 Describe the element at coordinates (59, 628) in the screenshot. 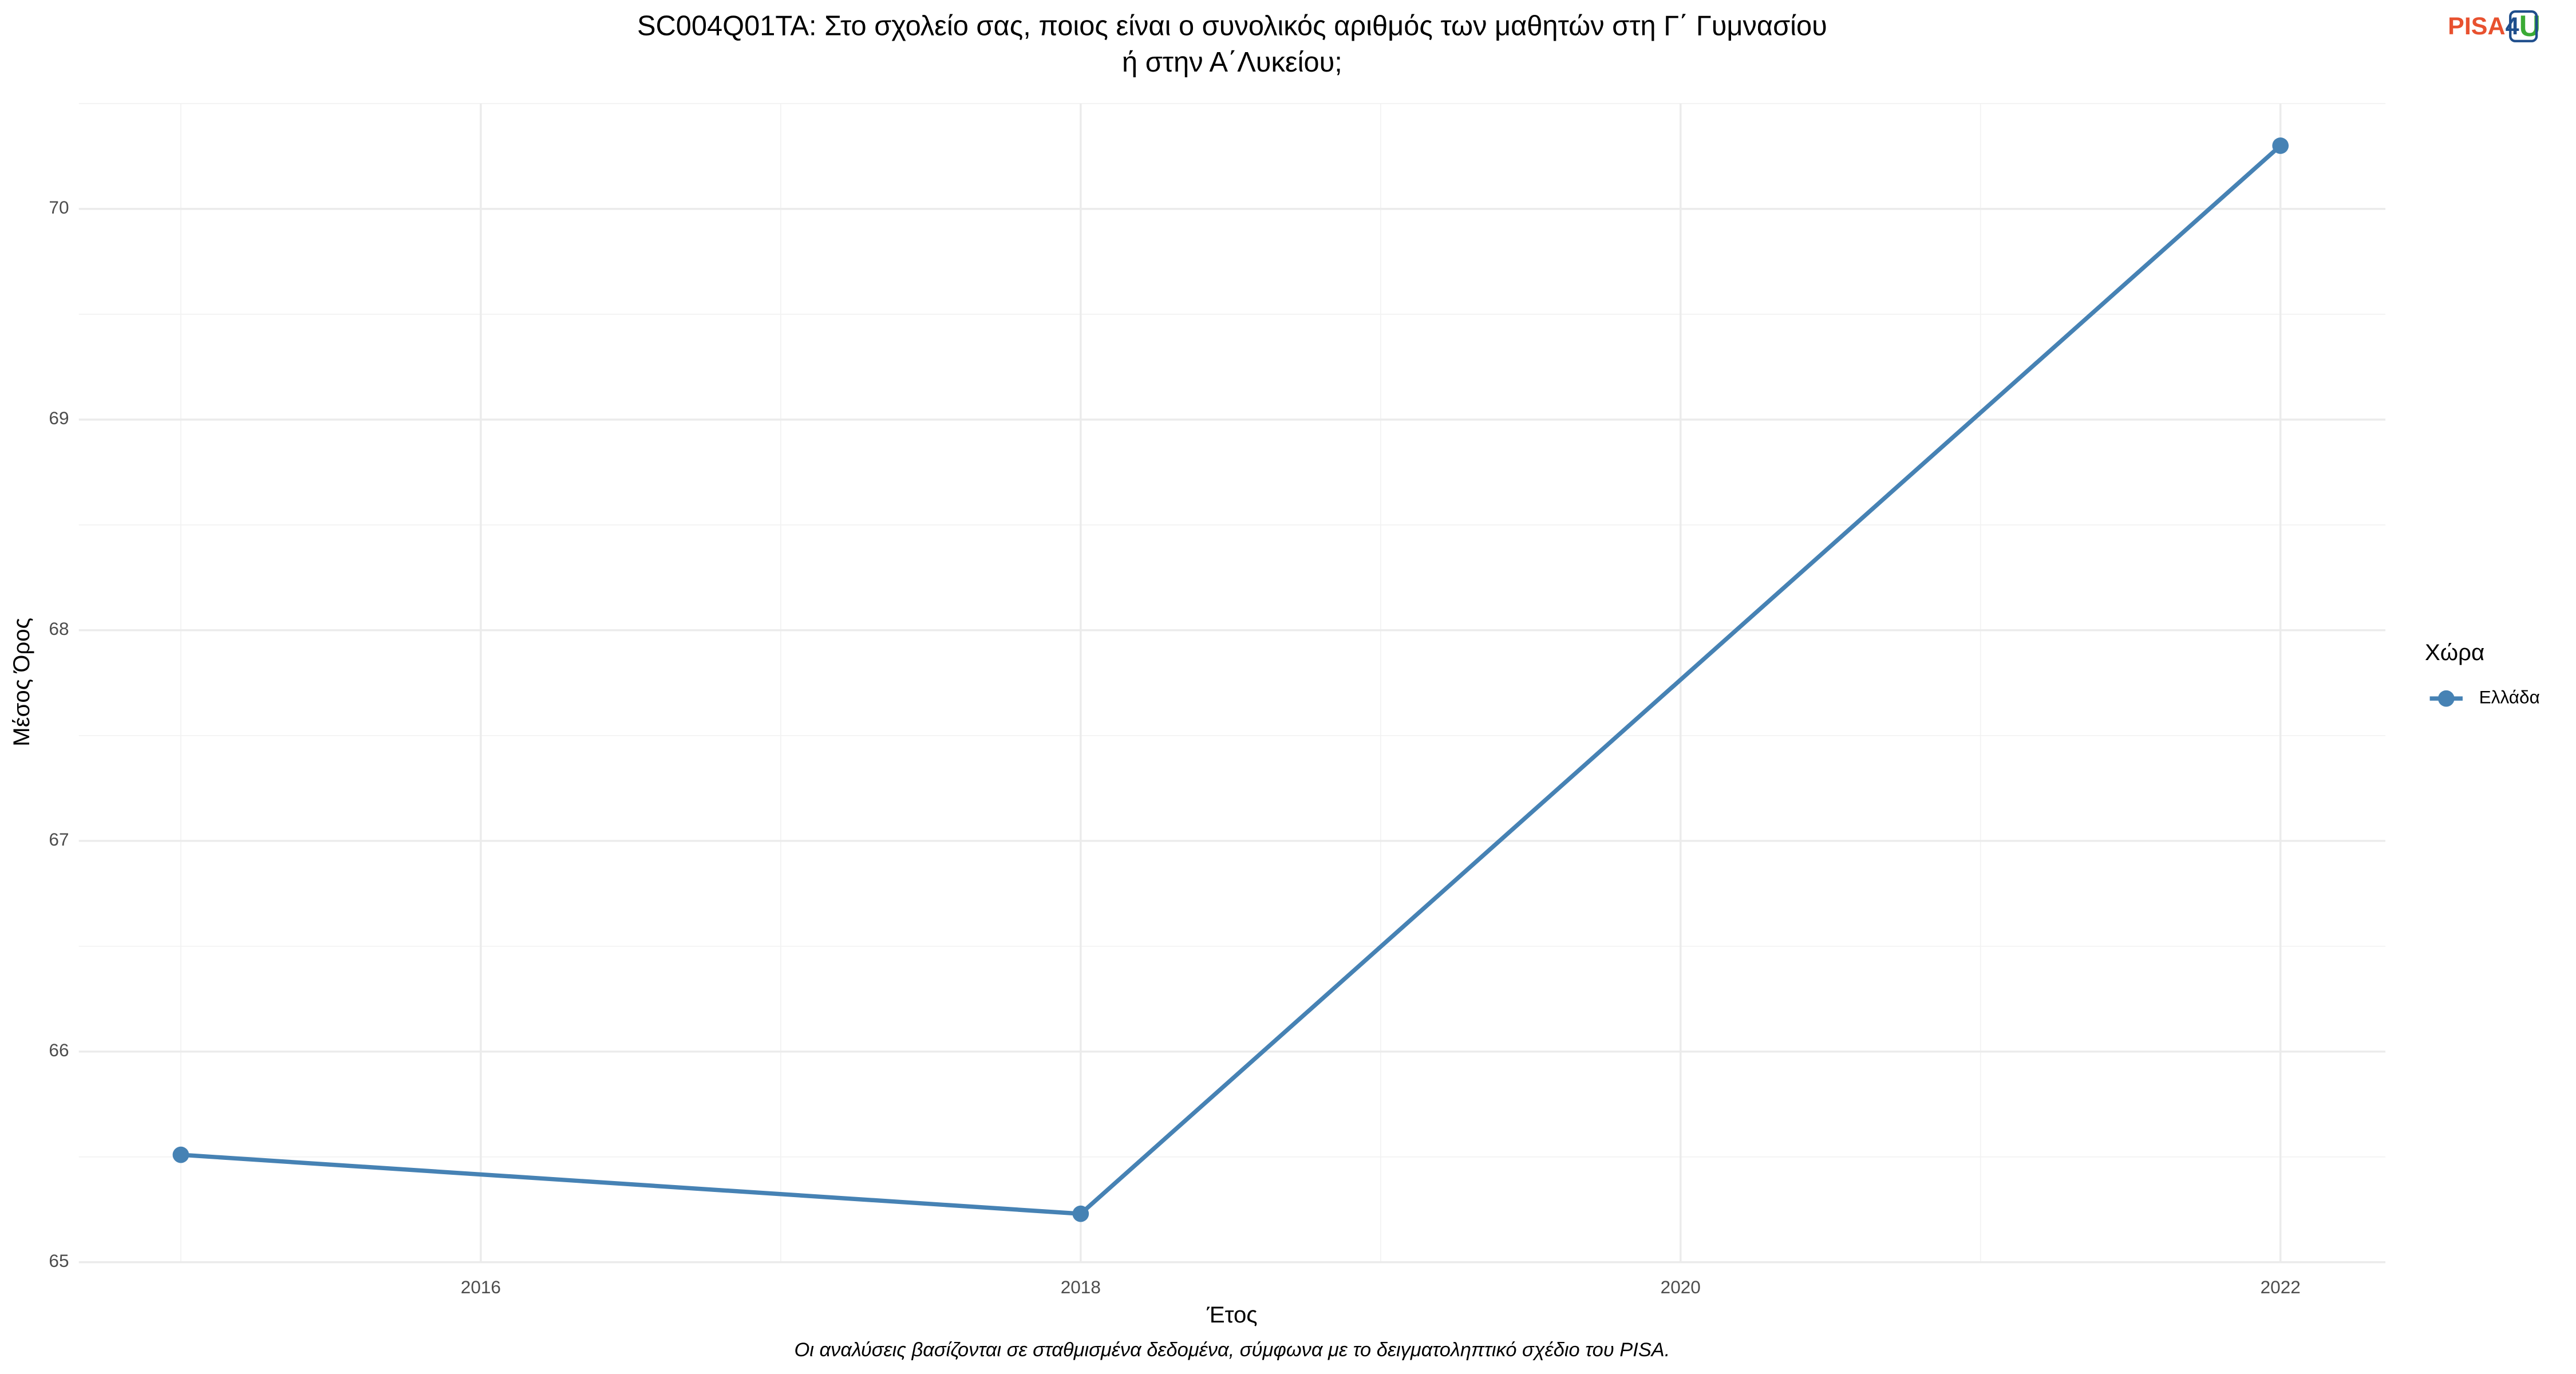

I see `y-tick-label: 68` at that location.